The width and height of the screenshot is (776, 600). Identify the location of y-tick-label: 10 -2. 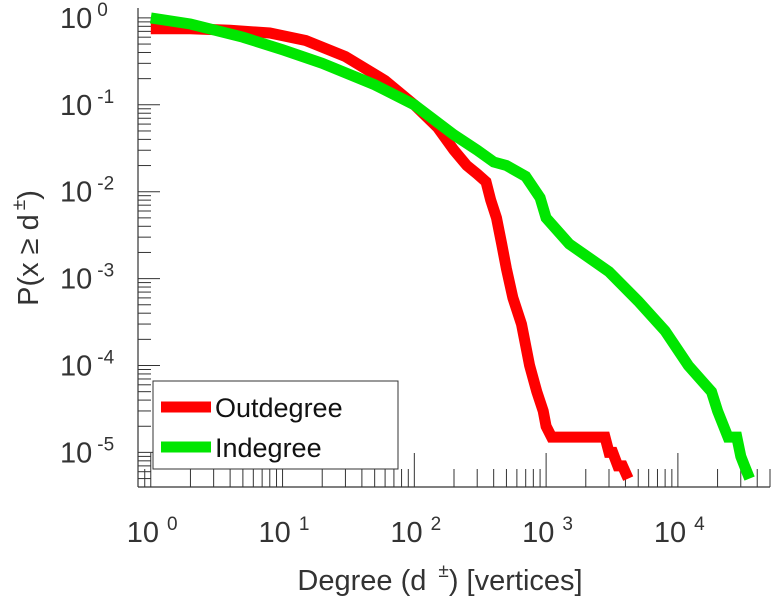
(87, 191).